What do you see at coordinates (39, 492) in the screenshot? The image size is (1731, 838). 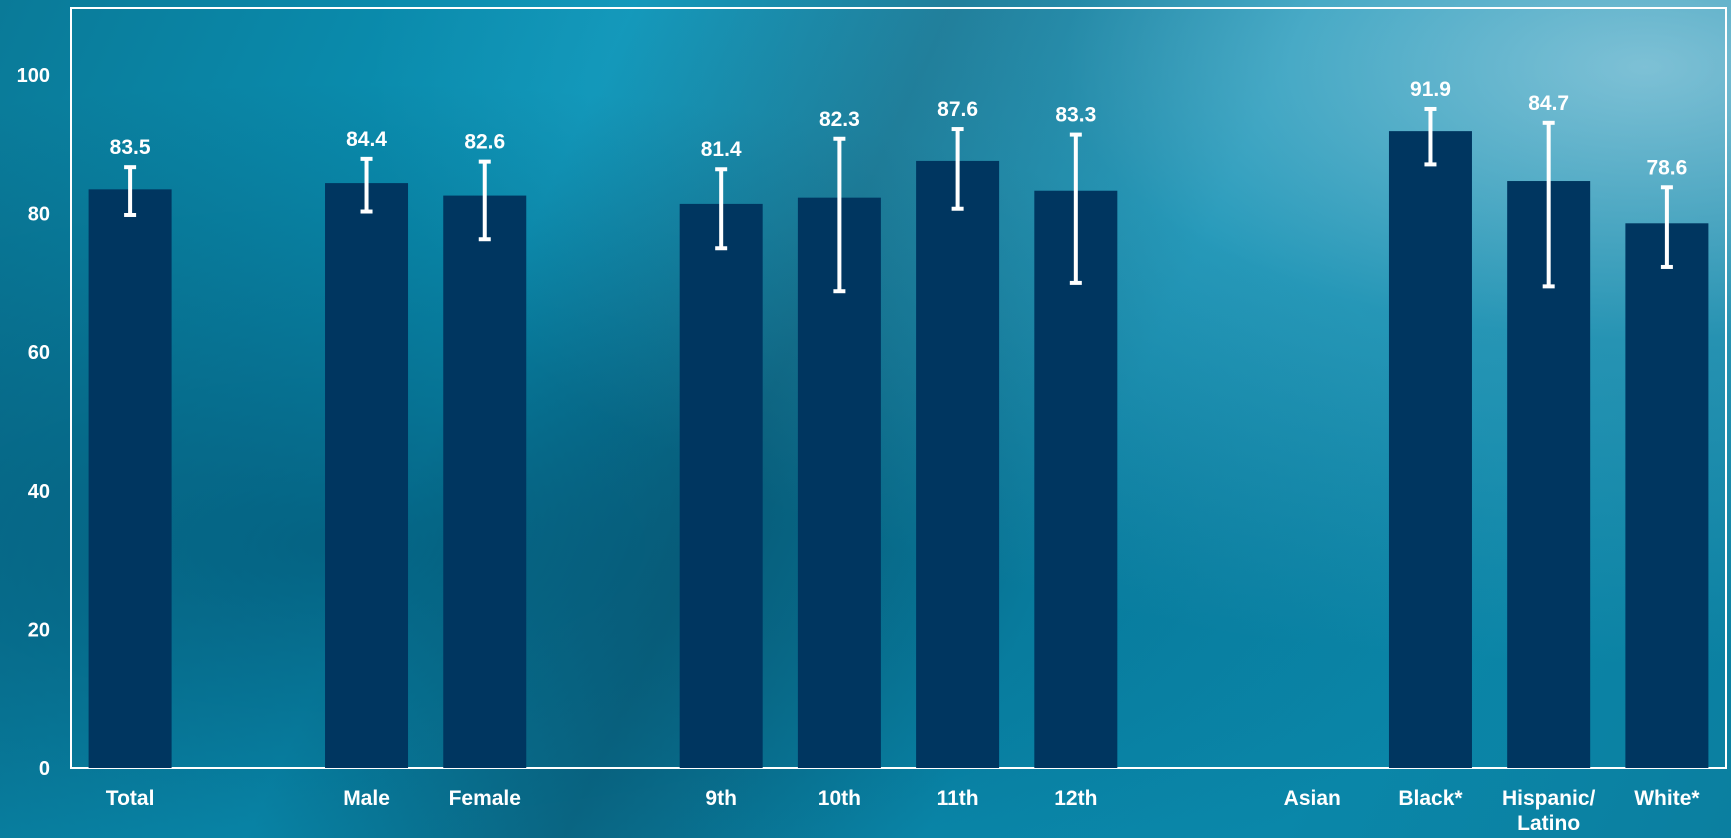 I see `y-tick-label: 40` at bounding box center [39, 492].